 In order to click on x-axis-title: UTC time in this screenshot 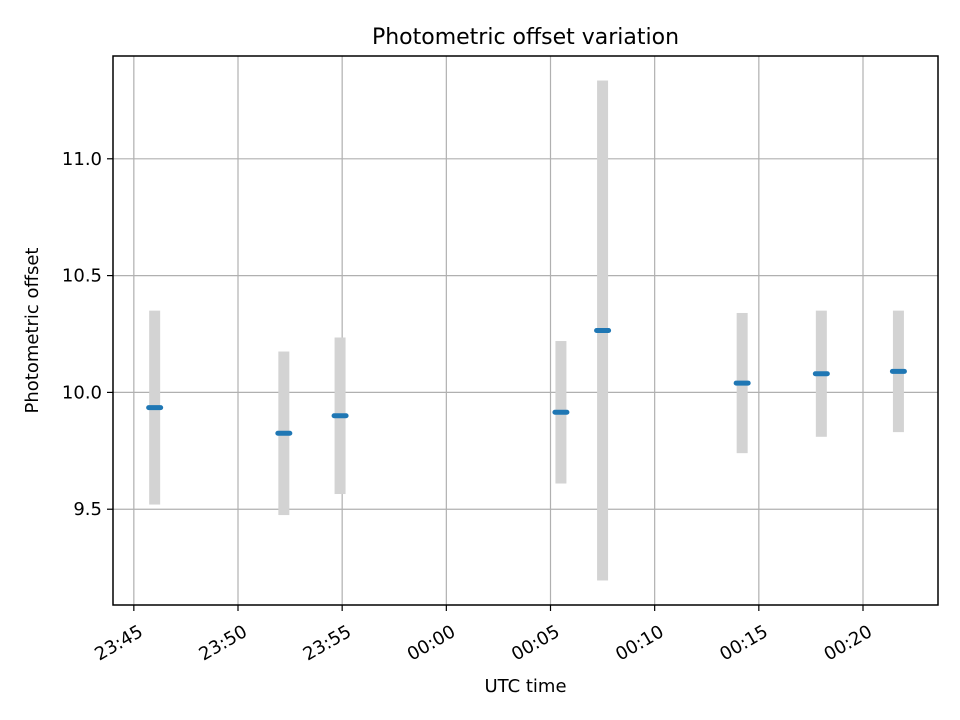, I will do `click(525, 686)`.